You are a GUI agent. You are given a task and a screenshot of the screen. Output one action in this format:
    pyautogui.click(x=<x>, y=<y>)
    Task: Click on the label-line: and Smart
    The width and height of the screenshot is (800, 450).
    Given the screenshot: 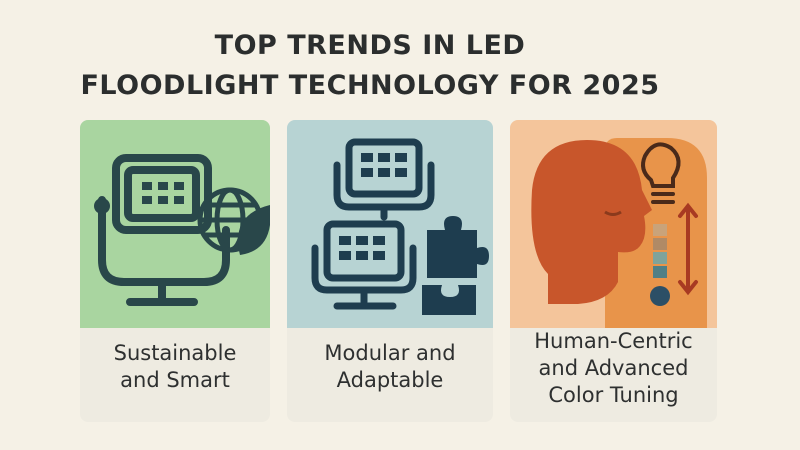 What is the action you would take?
    pyautogui.click(x=175, y=380)
    